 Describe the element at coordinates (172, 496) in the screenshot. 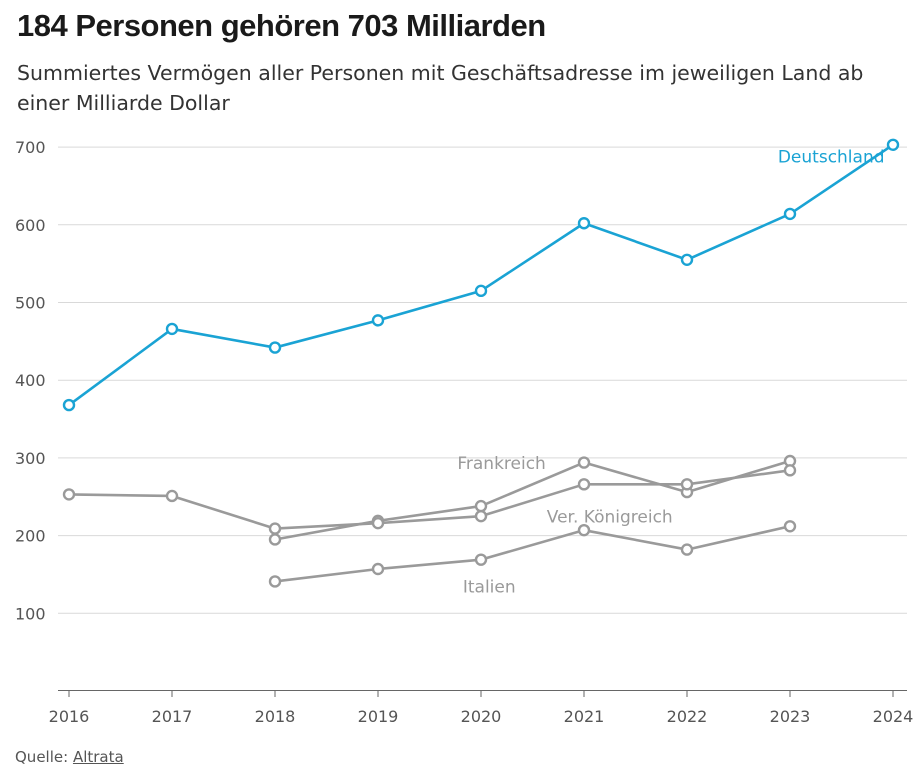

I see `point-ver-königreich-2017` at that location.